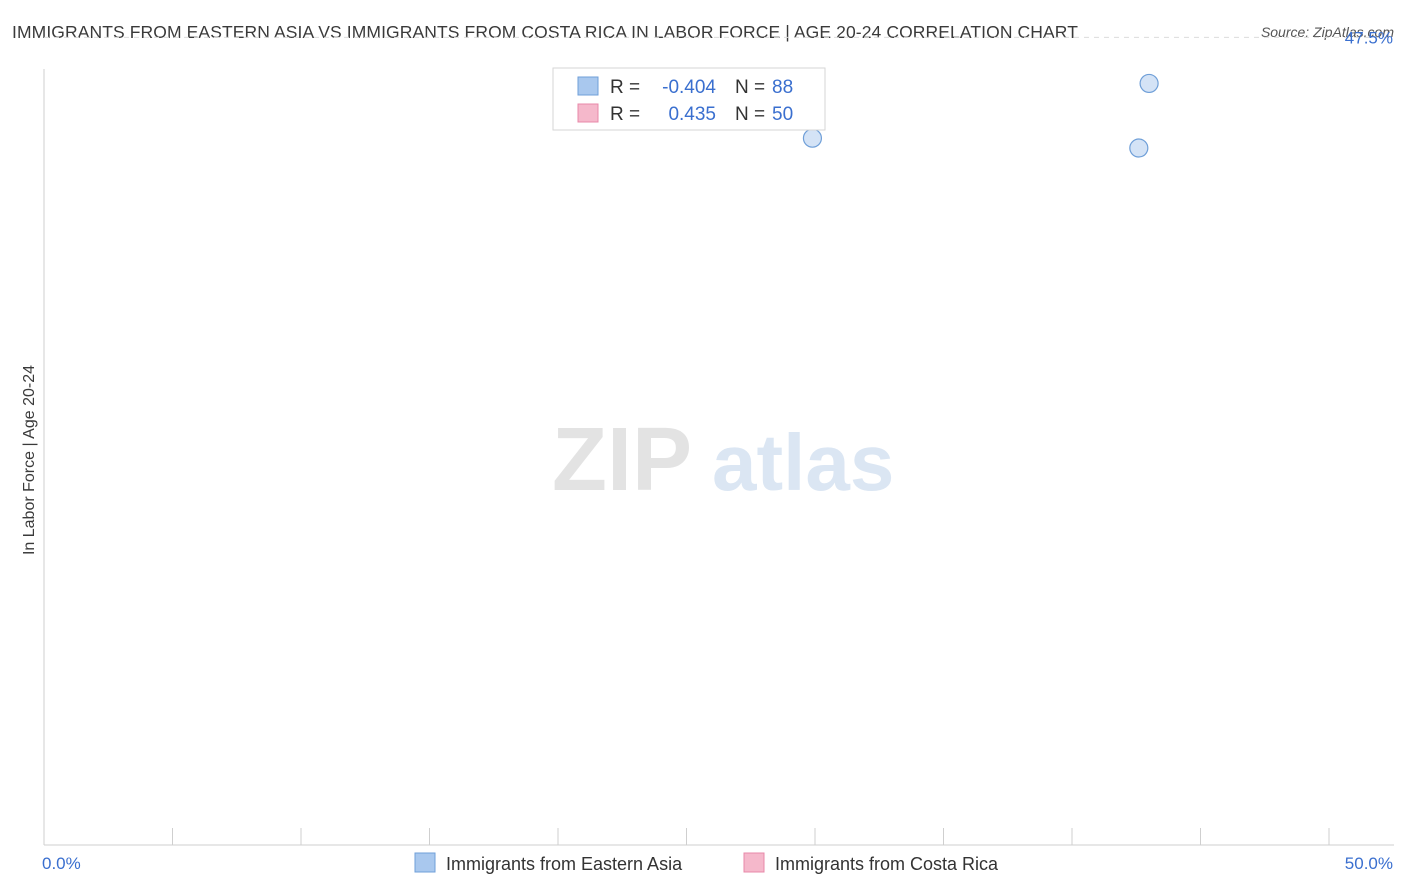 This screenshot has height=892, width=1406. Describe the element at coordinates (625, 114) in the screenshot. I see `stats-r-label-costa-rica: R =` at that location.